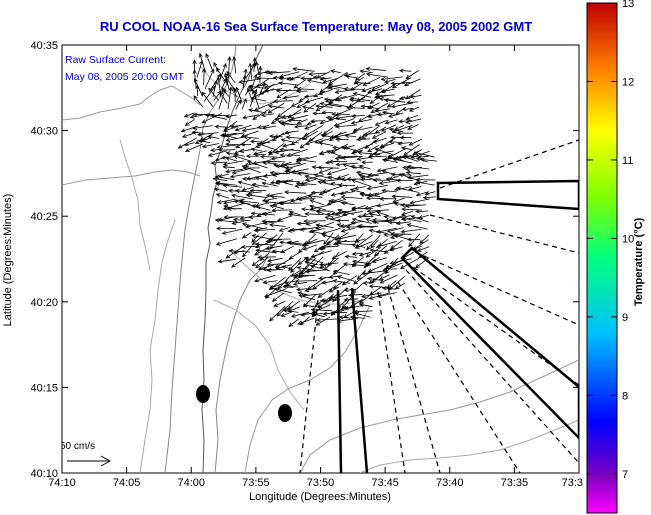  Describe the element at coordinates (77, 446) in the screenshot. I see `scale-label: 50 cm/s` at that location.